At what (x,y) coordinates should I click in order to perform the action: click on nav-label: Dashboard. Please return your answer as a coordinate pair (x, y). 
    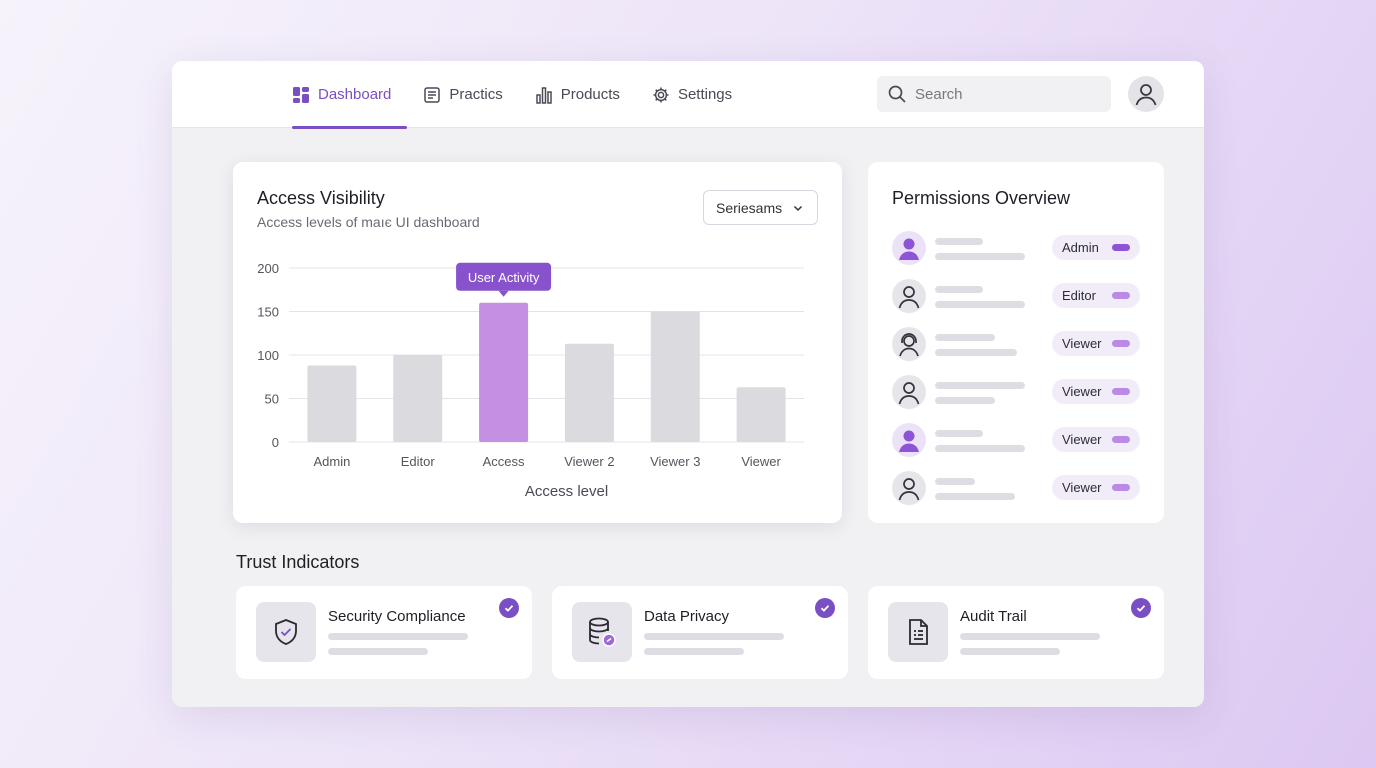
    Looking at the image, I should click on (355, 94).